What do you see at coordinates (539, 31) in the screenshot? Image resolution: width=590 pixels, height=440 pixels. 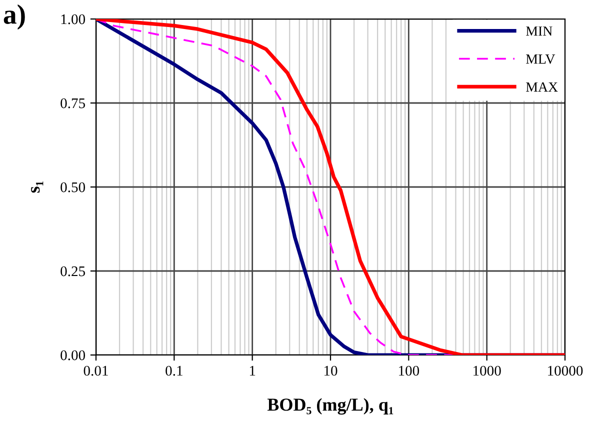 I see `legend-label: MIN` at bounding box center [539, 31].